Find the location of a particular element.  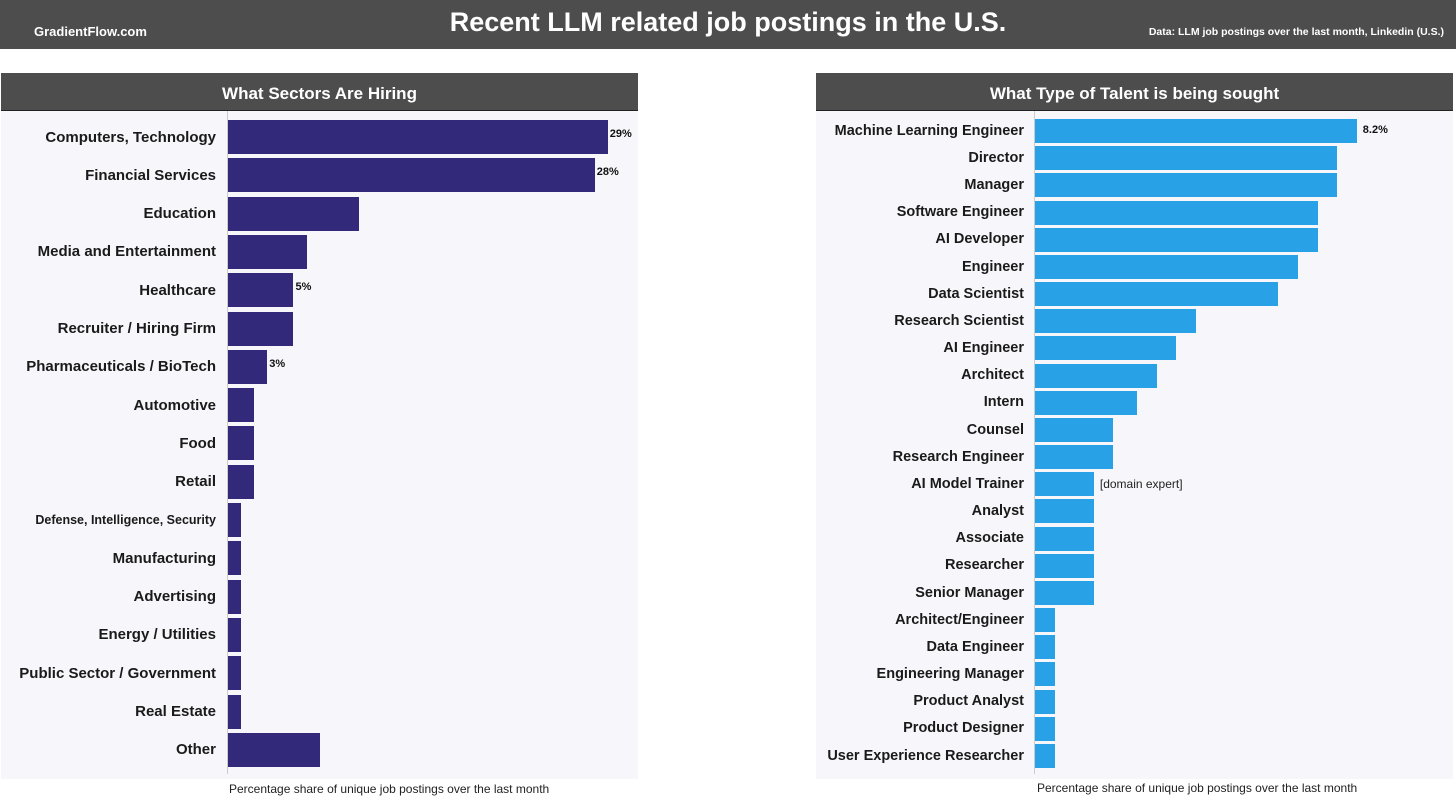

talent-chart-title: What Type of Talent is being sought is located at coordinates (1134, 92).